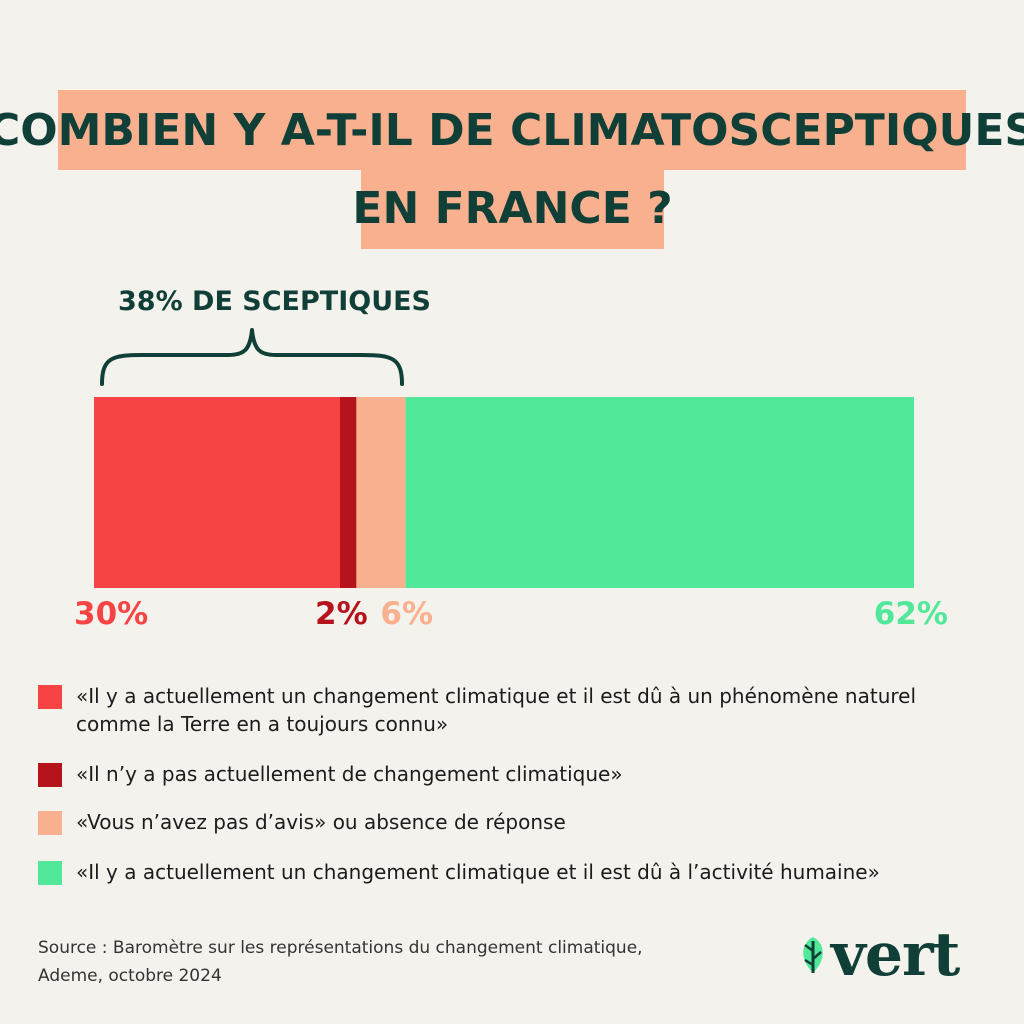  What do you see at coordinates (407, 614) in the screenshot?
I see `pct-label-3: 6%` at bounding box center [407, 614].